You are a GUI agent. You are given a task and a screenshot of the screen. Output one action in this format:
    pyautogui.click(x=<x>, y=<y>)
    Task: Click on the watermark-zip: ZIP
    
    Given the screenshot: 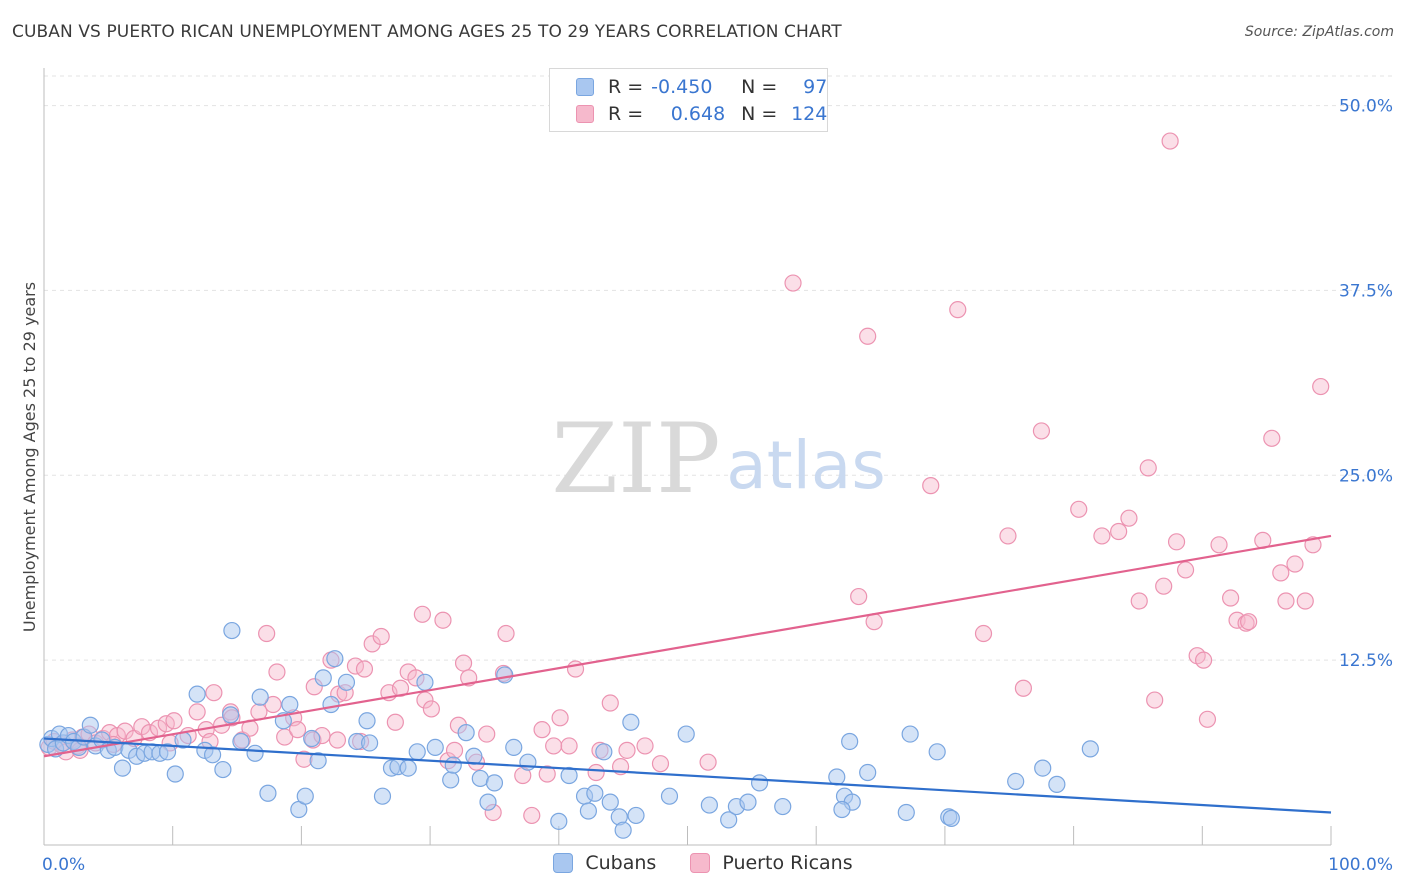 What is the action you would take?
    pyautogui.click(x=635, y=459)
    